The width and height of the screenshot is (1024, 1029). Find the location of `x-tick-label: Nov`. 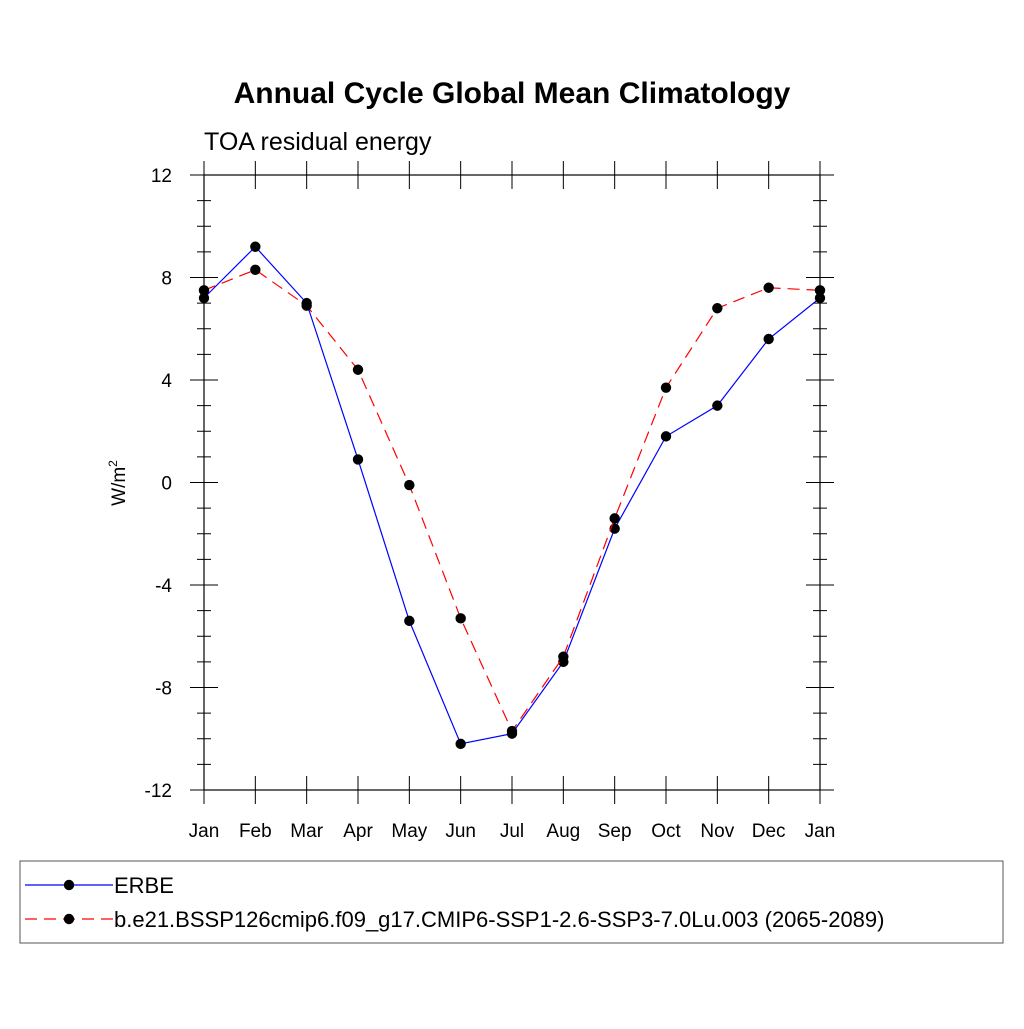

x-tick-label: Nov is located at coordinates (717, 831).